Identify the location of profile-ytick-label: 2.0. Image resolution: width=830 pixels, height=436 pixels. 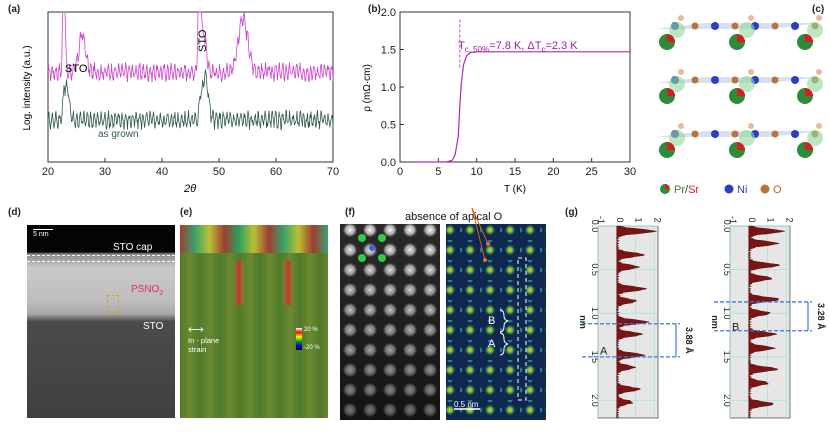
(727, 400).